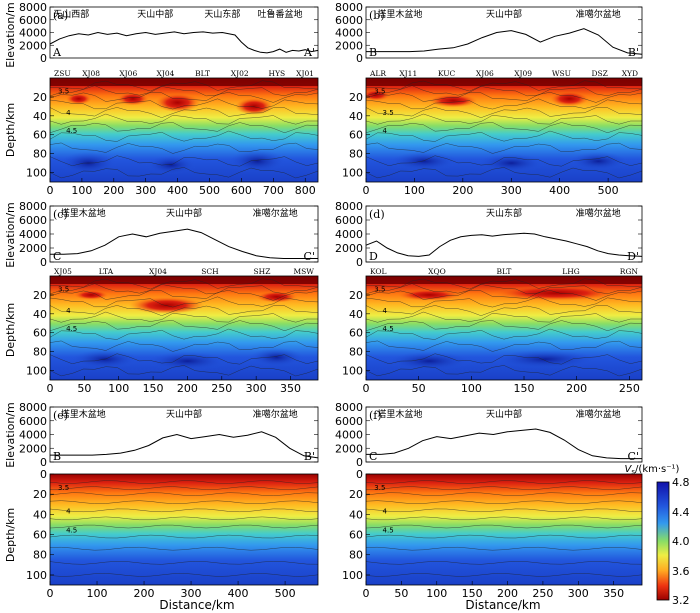 The height and width of the screenshot is (613, 700). Describe the element at coordinates (33, 7) in the screenshot. I see `elev-tick-label-a-4: 8000` at that location.